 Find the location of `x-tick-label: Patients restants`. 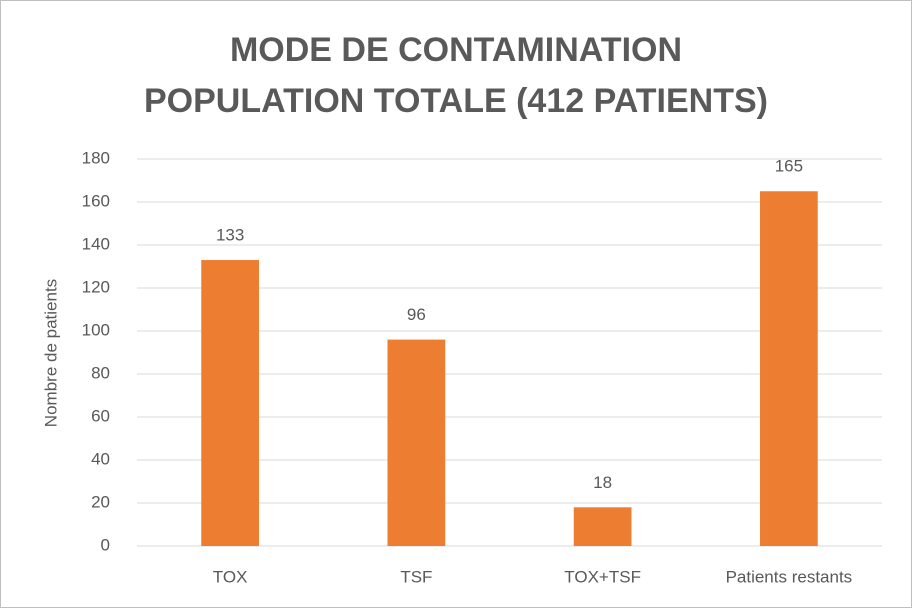

x-tick-label: Patients restants is located at coordinates (789, 576).